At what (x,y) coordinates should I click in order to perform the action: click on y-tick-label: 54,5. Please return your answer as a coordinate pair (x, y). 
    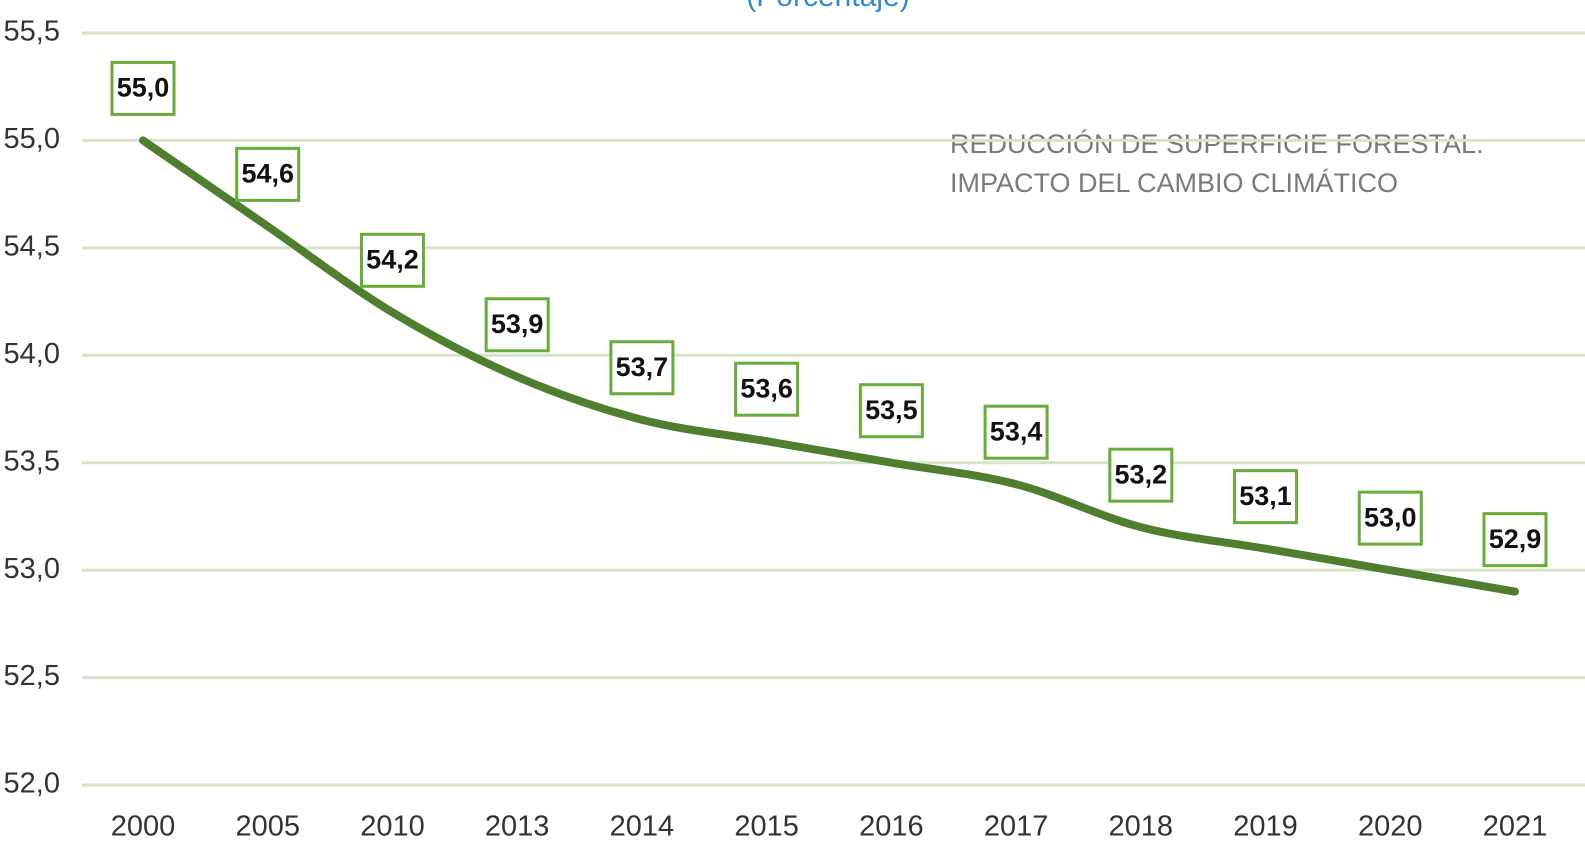
    Looking at the image, I should click on (32, 247).